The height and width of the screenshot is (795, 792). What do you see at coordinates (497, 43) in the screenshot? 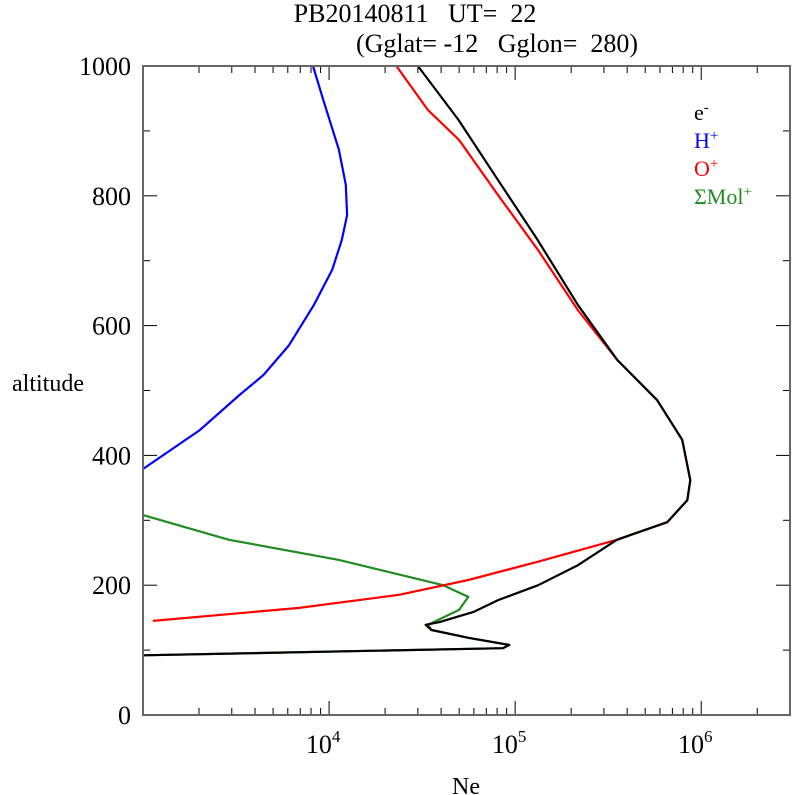
I see `chart-subtitle: (Gglat= -12 Gglon= 280)` at bounding box center [497, 43].